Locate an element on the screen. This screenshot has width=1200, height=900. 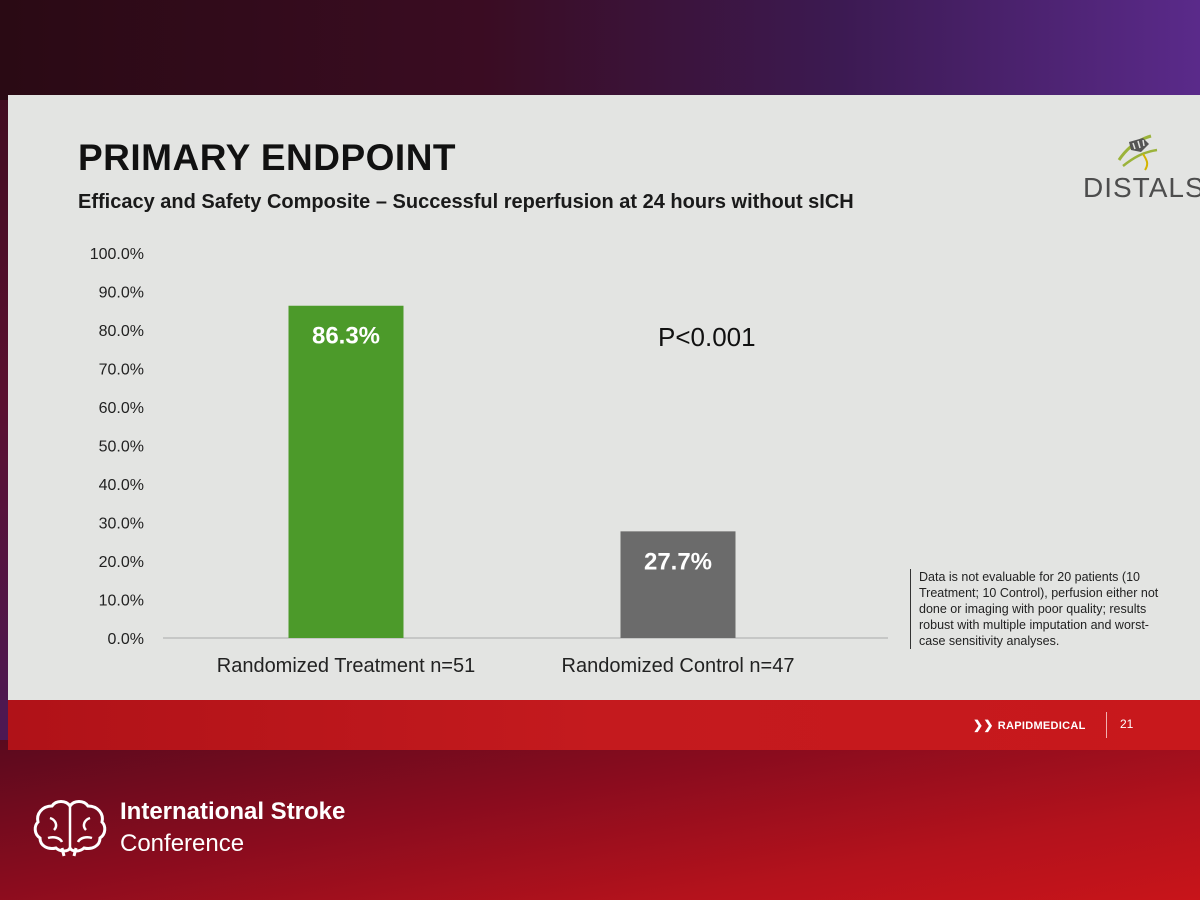
footer-divider is located at coordinates (1106, 725).